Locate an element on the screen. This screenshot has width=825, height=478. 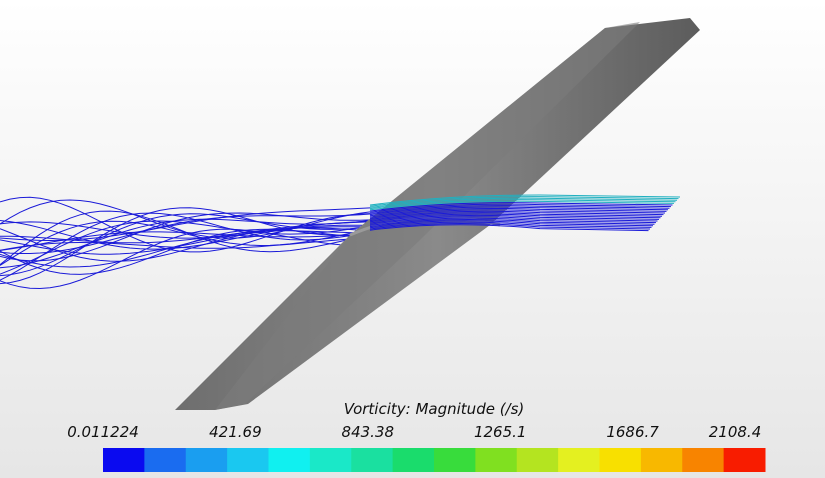
legend-title: Vorticity: Magnitude (/s) is located at coordinates (434, 409).